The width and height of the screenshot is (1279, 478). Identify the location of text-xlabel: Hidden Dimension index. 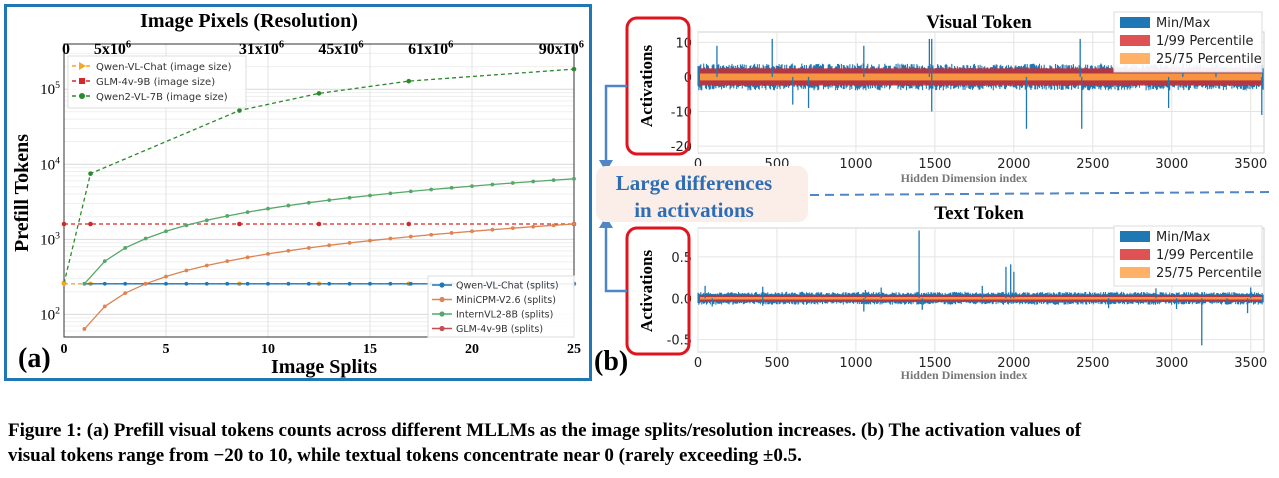
(964, 375).